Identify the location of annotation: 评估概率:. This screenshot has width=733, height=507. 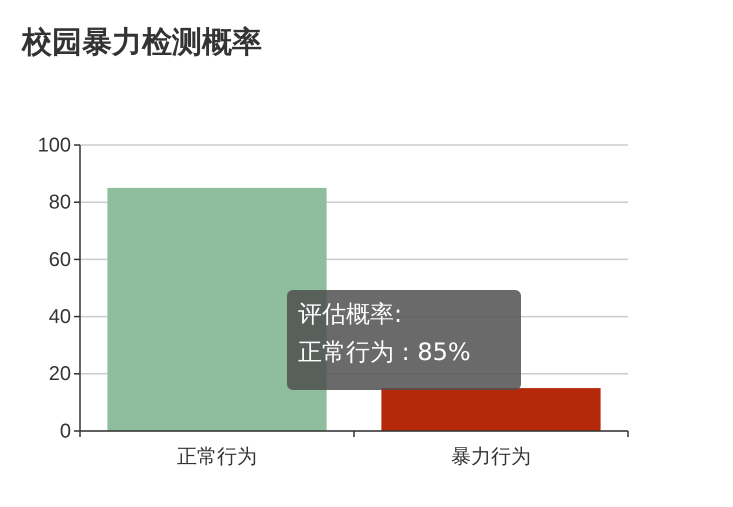
(350, 314).